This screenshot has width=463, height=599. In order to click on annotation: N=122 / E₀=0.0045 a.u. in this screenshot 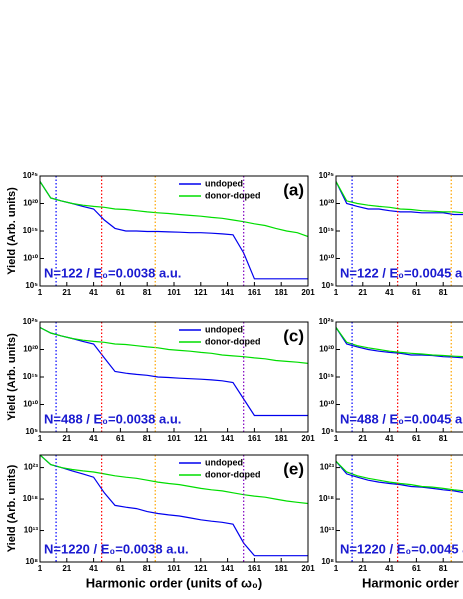, I will do `click(401, 272)`.